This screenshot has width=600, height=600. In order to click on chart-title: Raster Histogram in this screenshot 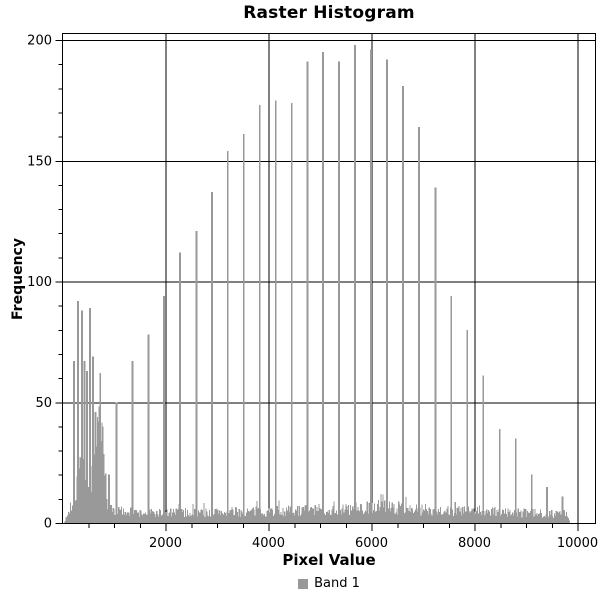, I will do `click(329, 13)`.